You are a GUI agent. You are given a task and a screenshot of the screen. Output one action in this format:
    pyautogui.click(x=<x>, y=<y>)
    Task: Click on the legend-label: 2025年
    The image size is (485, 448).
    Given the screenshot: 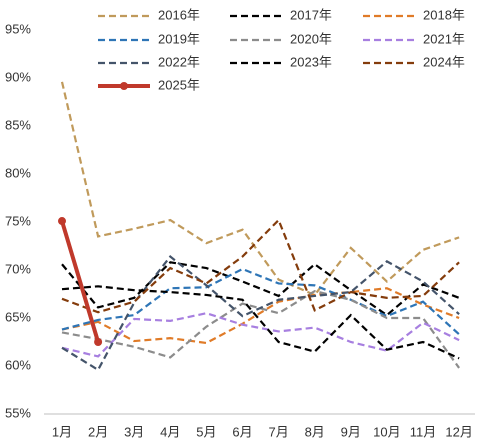 What is the action you would take?
    pyautogui.click(x=179, y=84)
    